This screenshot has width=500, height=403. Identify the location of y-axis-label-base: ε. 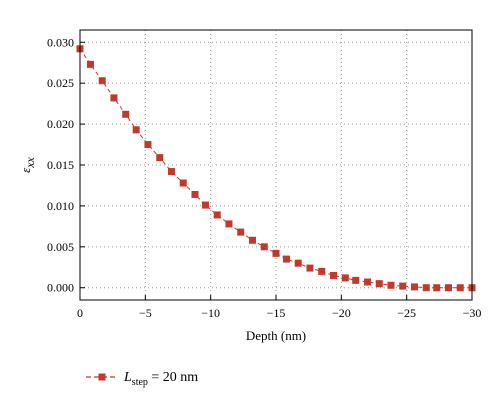
(25, 170).